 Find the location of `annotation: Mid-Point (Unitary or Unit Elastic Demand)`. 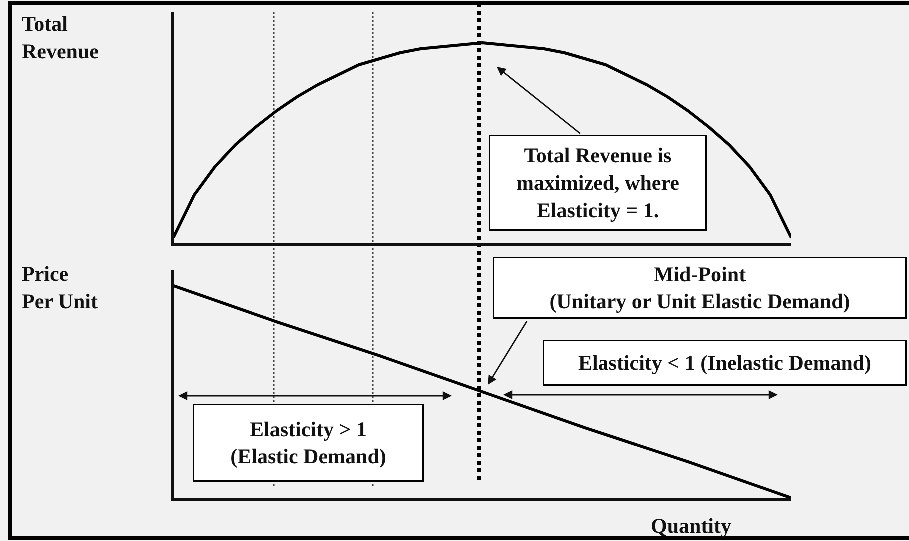

annotation: Mid-Point (Unitary or Unit Elastic Demand) is located at coordinates (700, 288).